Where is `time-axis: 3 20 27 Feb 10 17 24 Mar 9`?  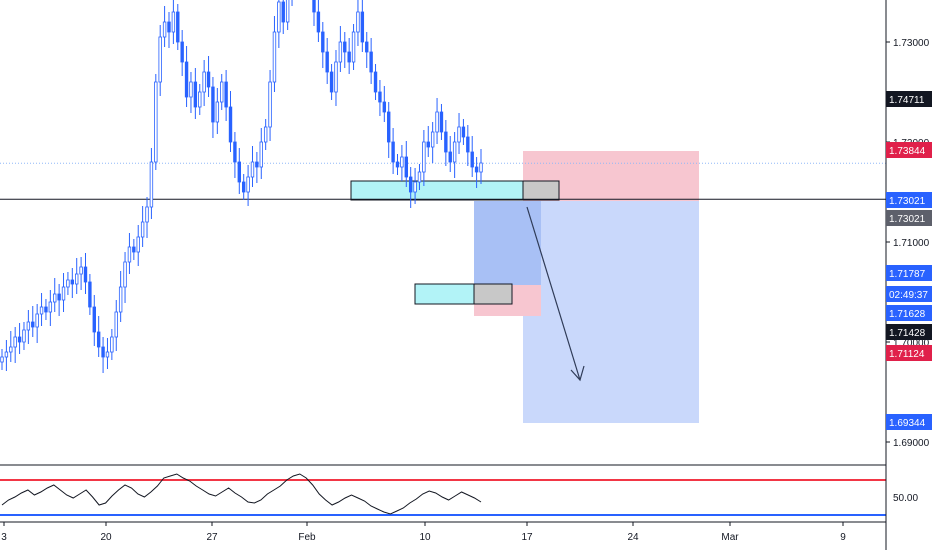
time-axis: 3 20 27 Feb 10 17 24 Mar 9 is located at coordinates (423, 532).